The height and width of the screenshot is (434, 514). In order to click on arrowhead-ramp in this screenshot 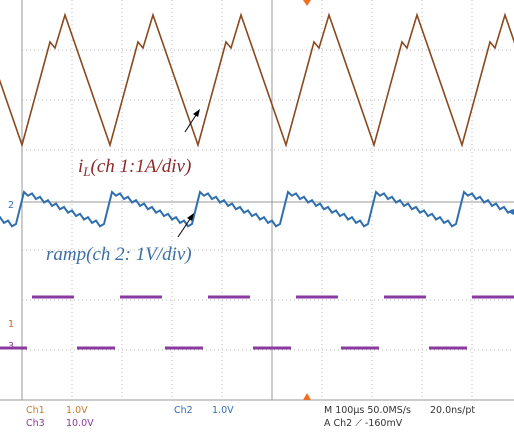, I will do `click(190, 217)`.